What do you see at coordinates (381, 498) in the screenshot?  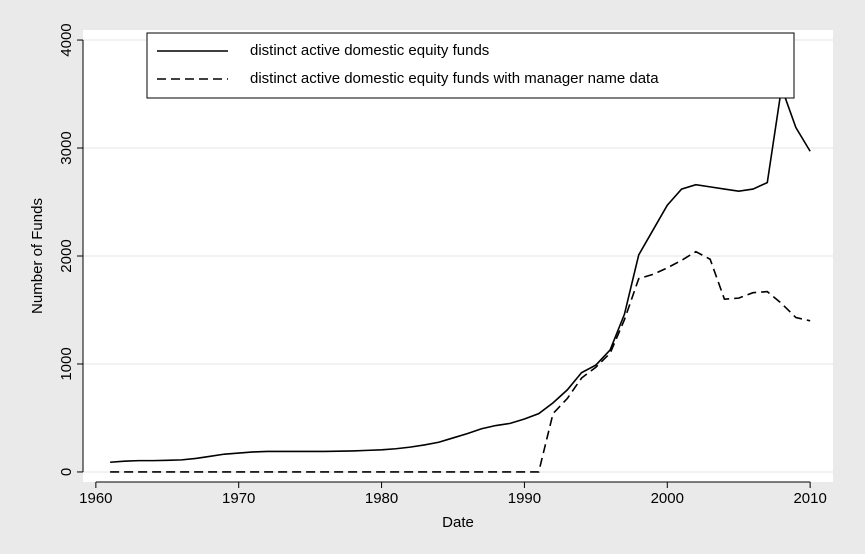 I see `x-tick-label: 1980` at bounding box center [381, 498].